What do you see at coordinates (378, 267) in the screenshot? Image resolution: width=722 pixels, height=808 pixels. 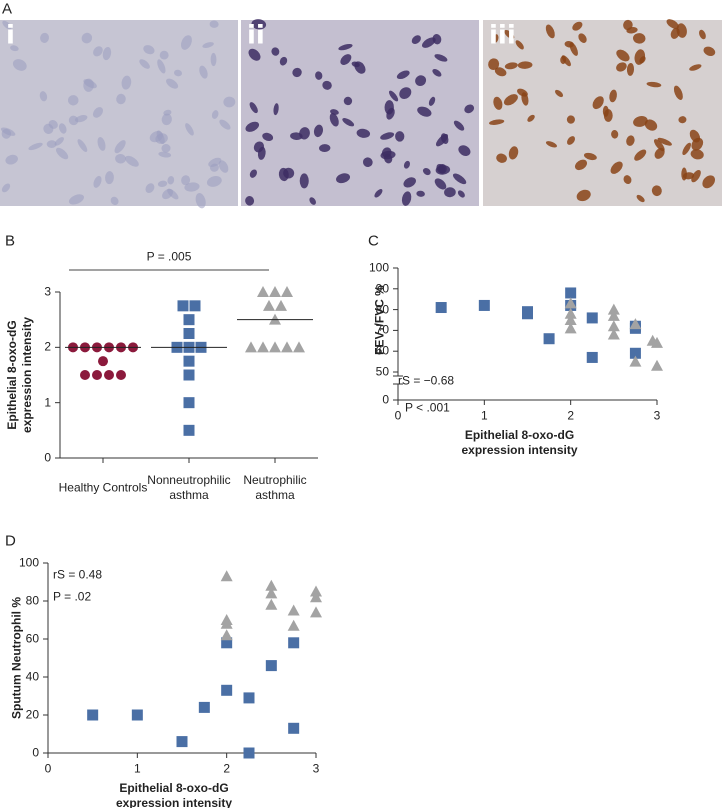 I see `y-tick-label: 100` at bounding box center [378, 267].